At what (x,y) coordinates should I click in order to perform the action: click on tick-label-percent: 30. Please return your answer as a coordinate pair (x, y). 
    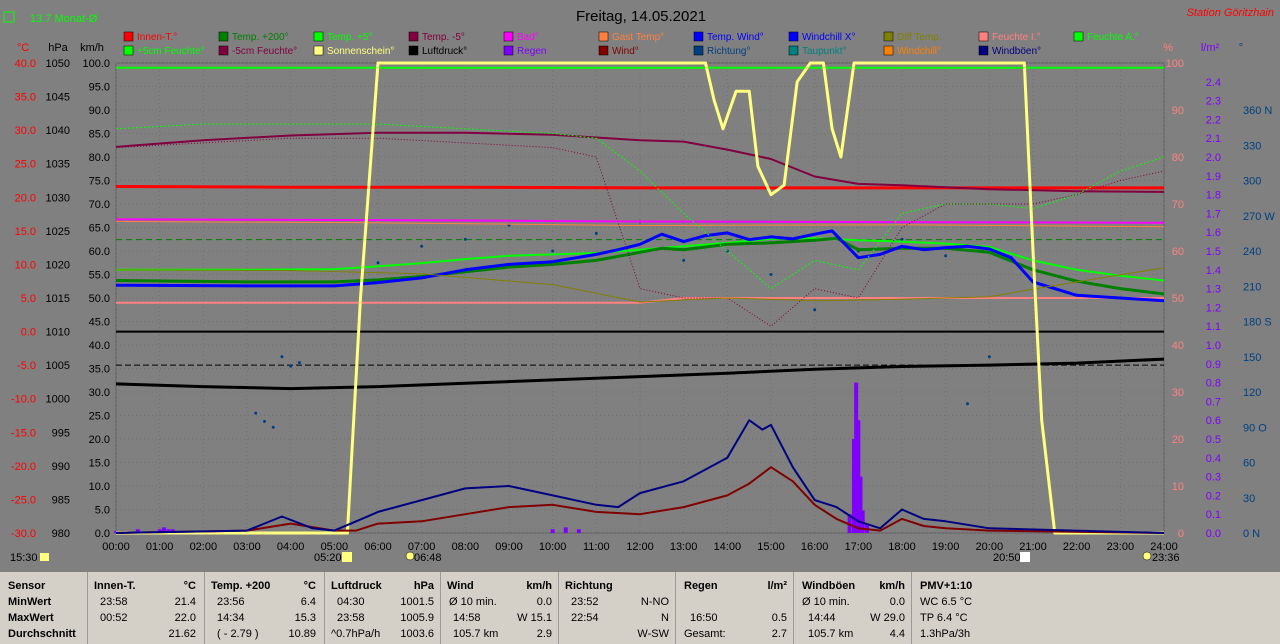
    Looking at the image, I should click on (1178, 393).